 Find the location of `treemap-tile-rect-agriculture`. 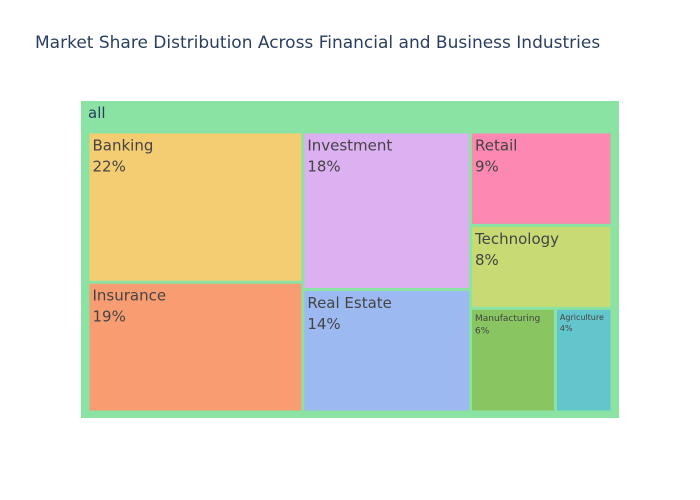

treemap-tile-rect-agriculture is located at coordinates (583, 360).